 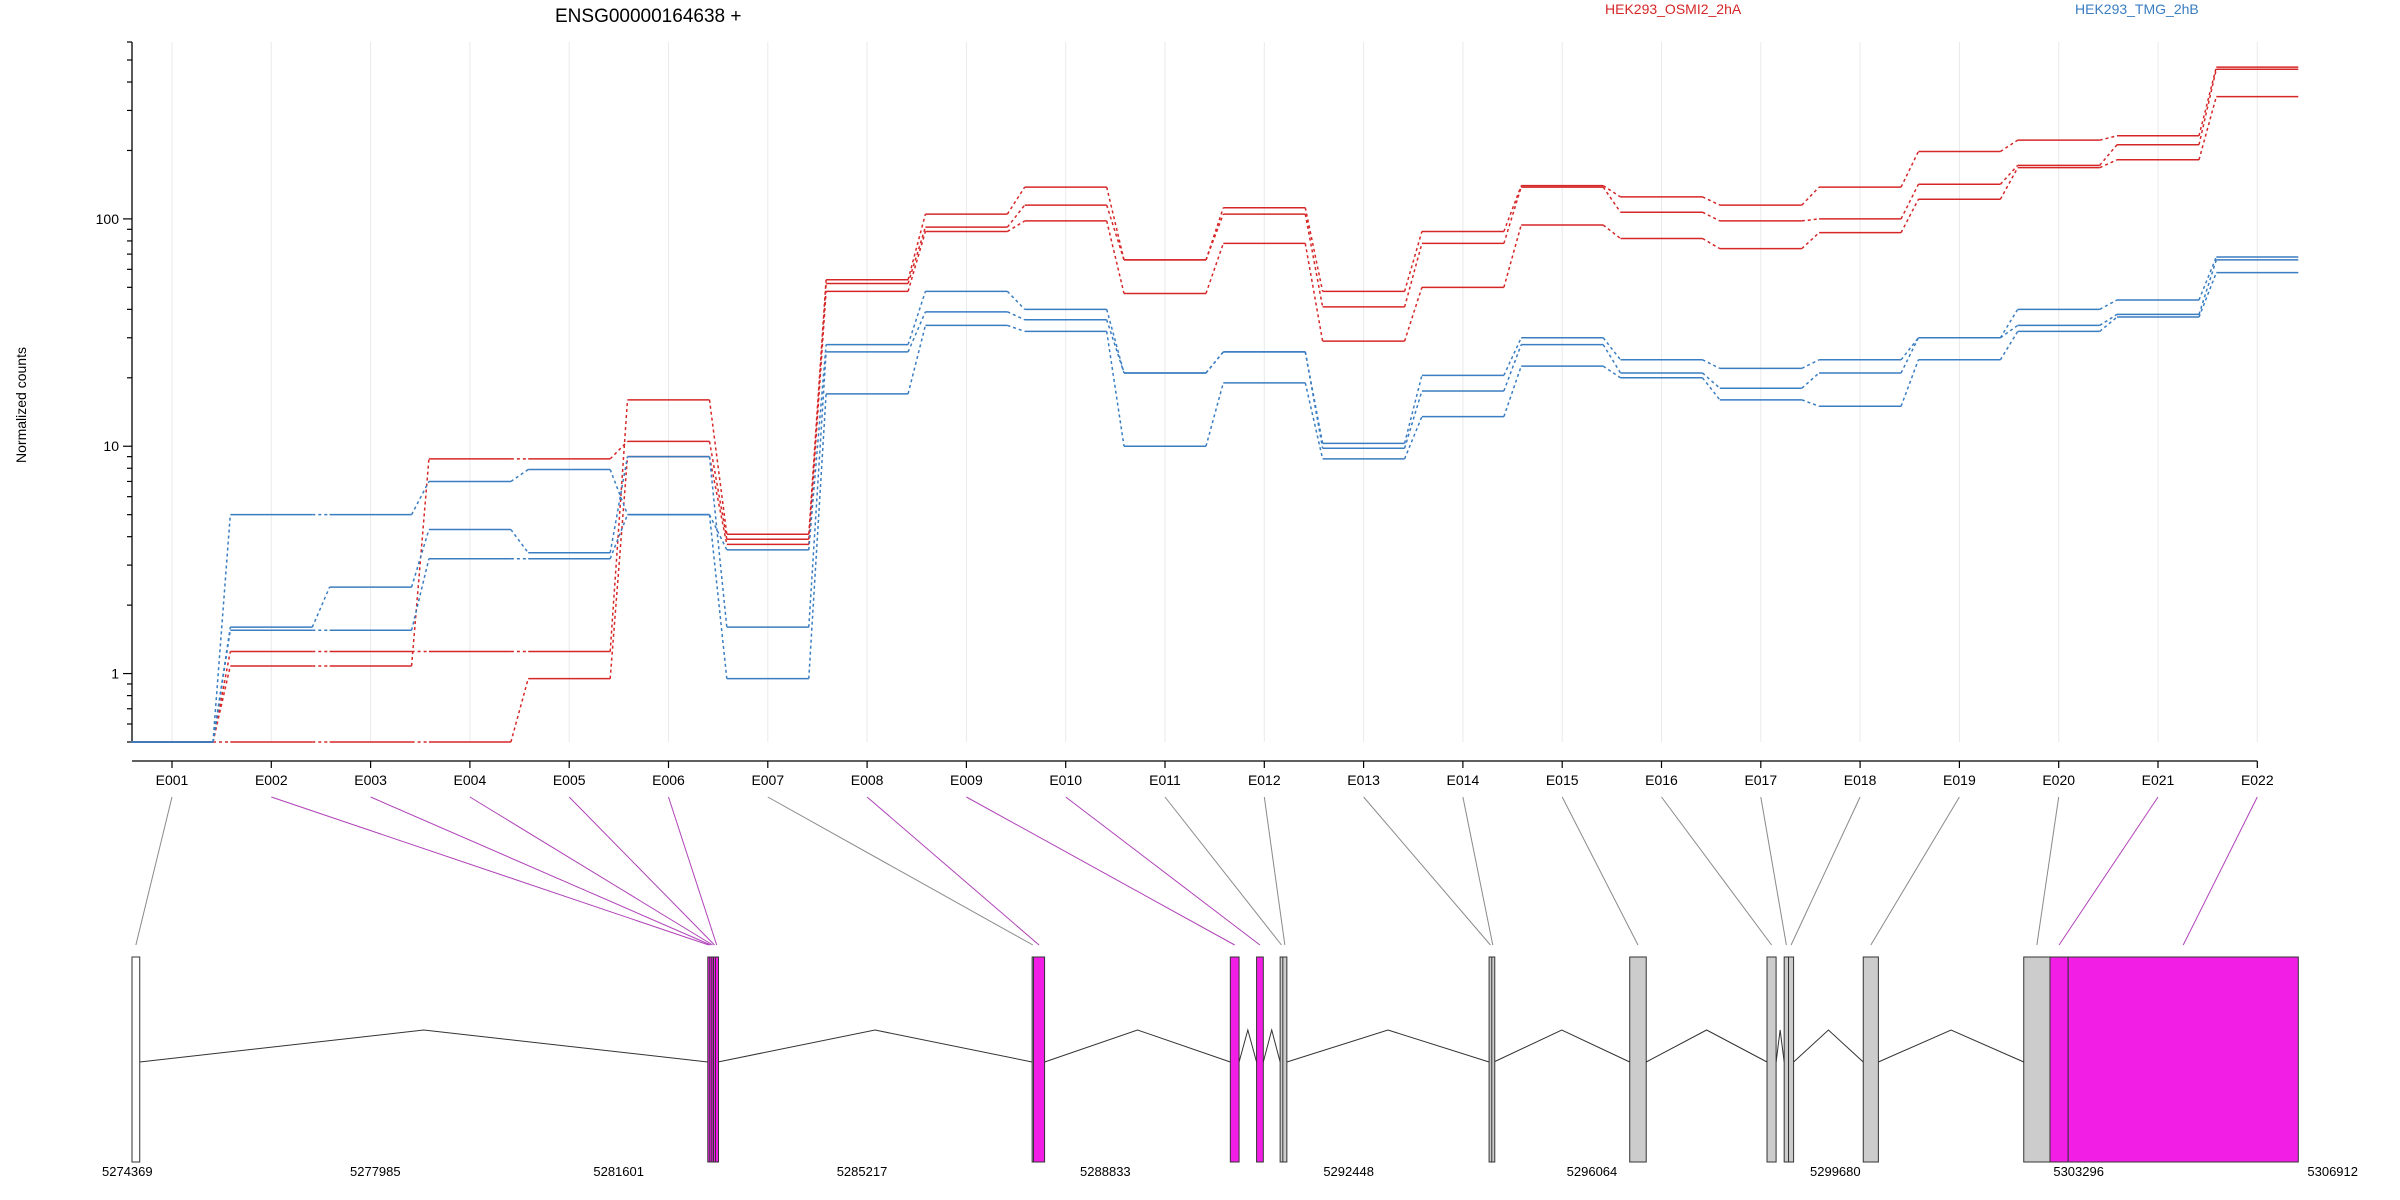 I want to click on x-tick-label: E012, so click(x=1264, y=780).